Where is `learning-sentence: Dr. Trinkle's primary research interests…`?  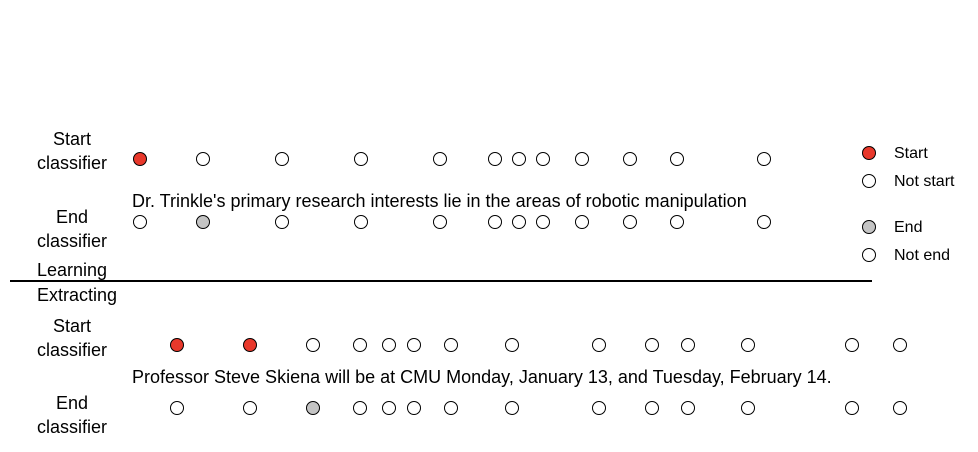
learning-sentence: Dr. Trinkle's primary research interests… is located at coordinates (439, 201).